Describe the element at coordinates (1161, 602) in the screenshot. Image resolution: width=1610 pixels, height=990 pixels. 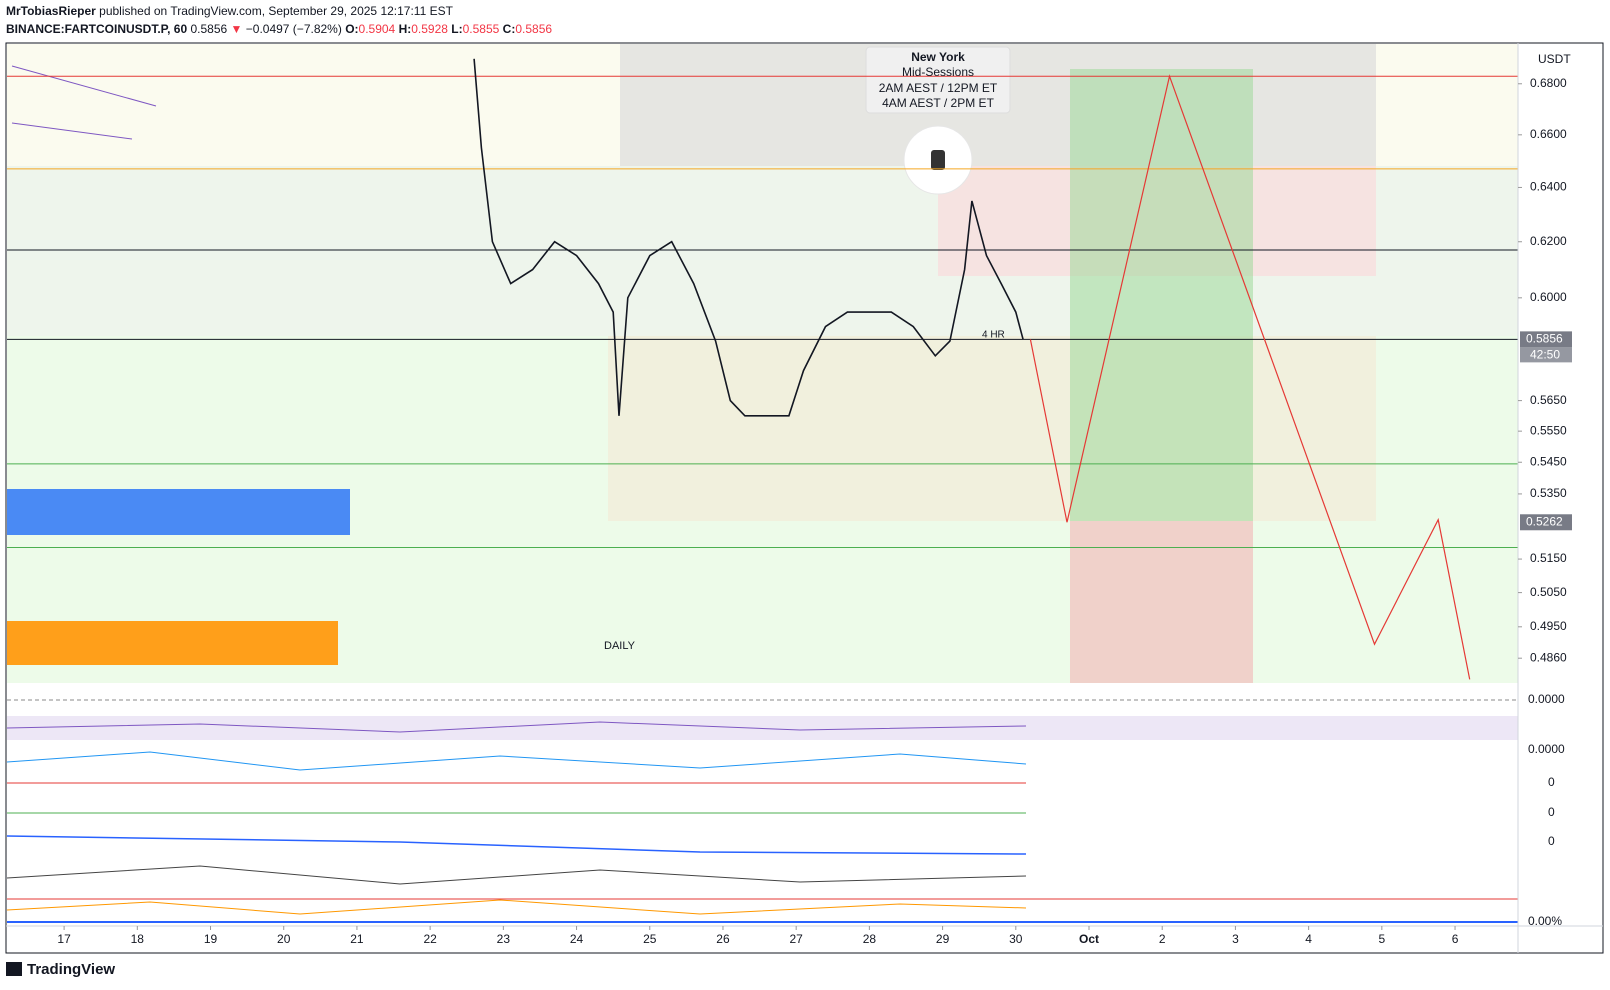
I see `stop-zone` at that location.